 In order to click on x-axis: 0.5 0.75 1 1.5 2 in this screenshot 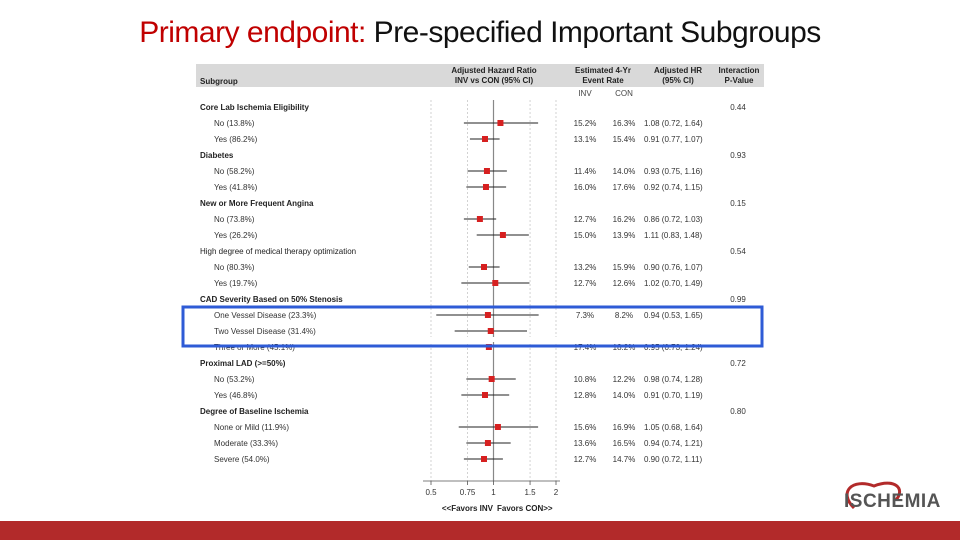, I will do `click(491, 488)`.